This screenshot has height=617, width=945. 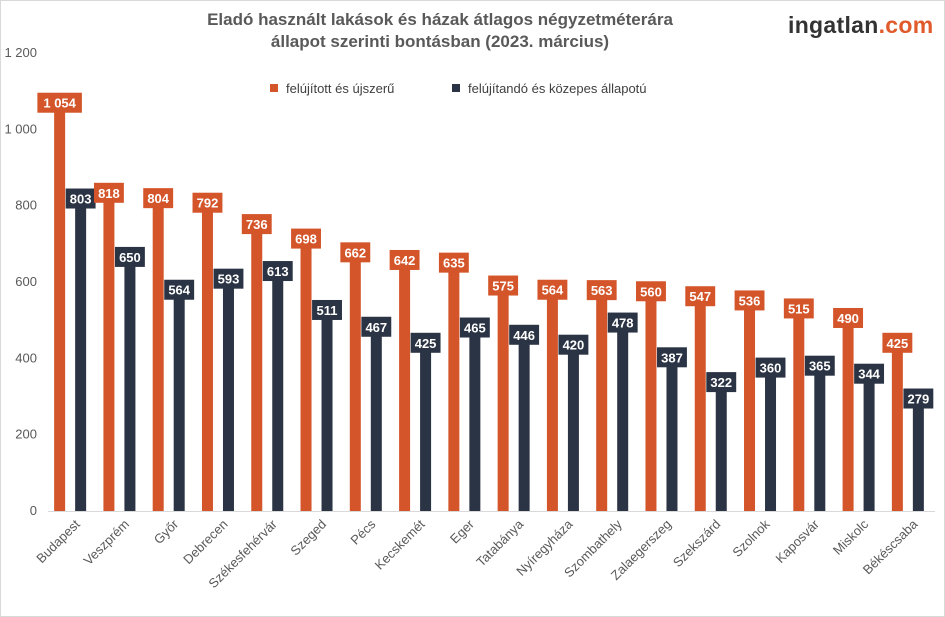 What do you see at coordinates (833, 25) in the screenshot?
I see `logo-text-main: ingatlan` at bounding box center [833, 25].